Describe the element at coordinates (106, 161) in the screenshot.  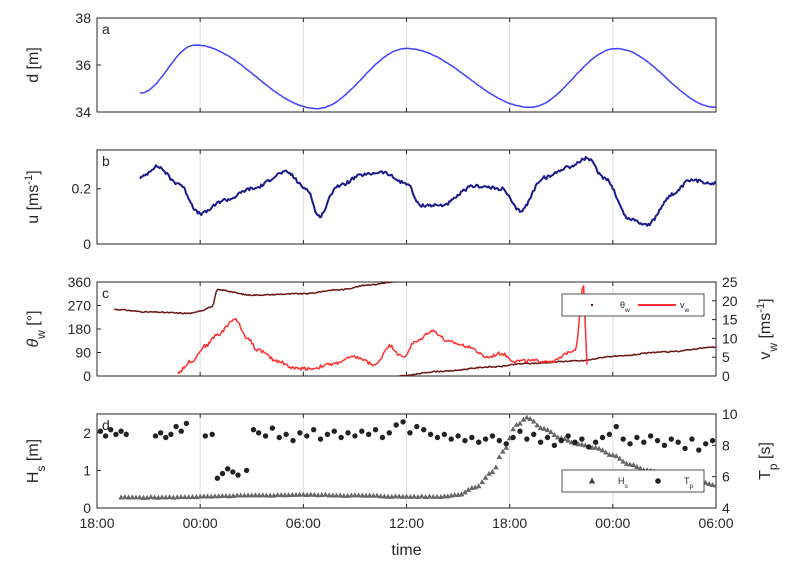
I see `panel-letter: b` at that location.